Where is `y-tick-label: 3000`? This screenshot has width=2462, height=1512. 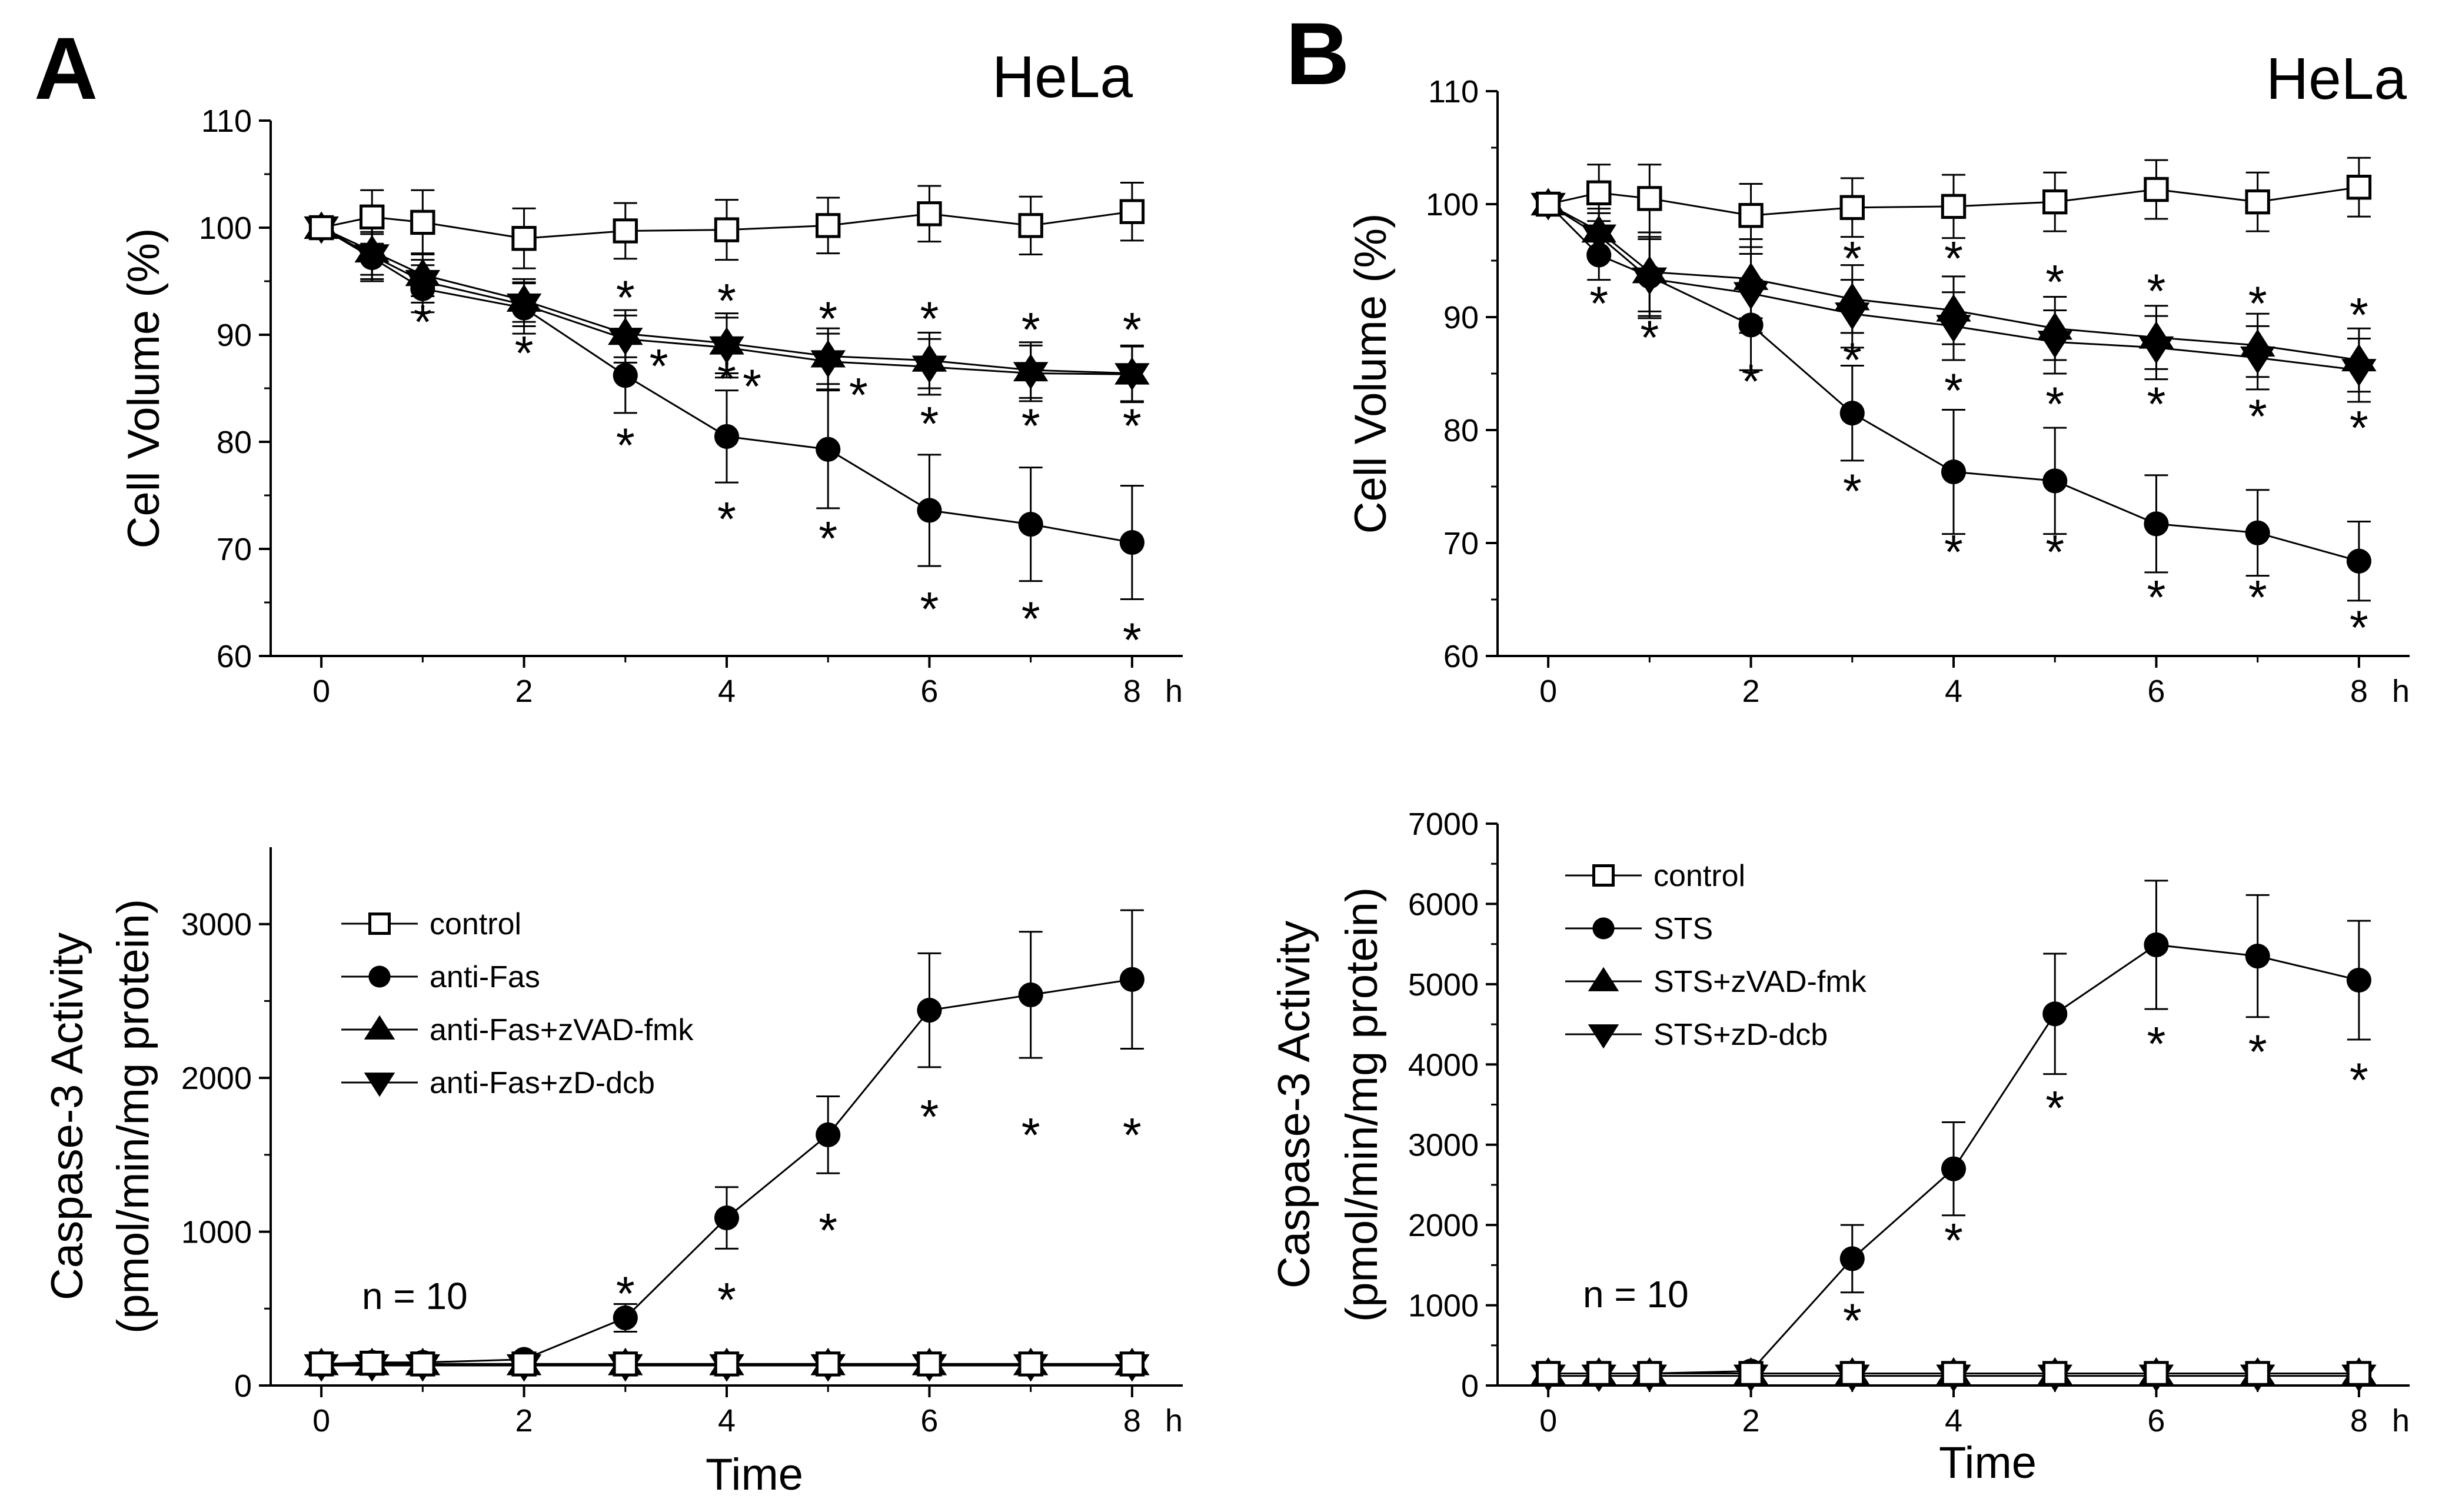
y-tick-label: 3000 is located at coordinates (1443, 1145).